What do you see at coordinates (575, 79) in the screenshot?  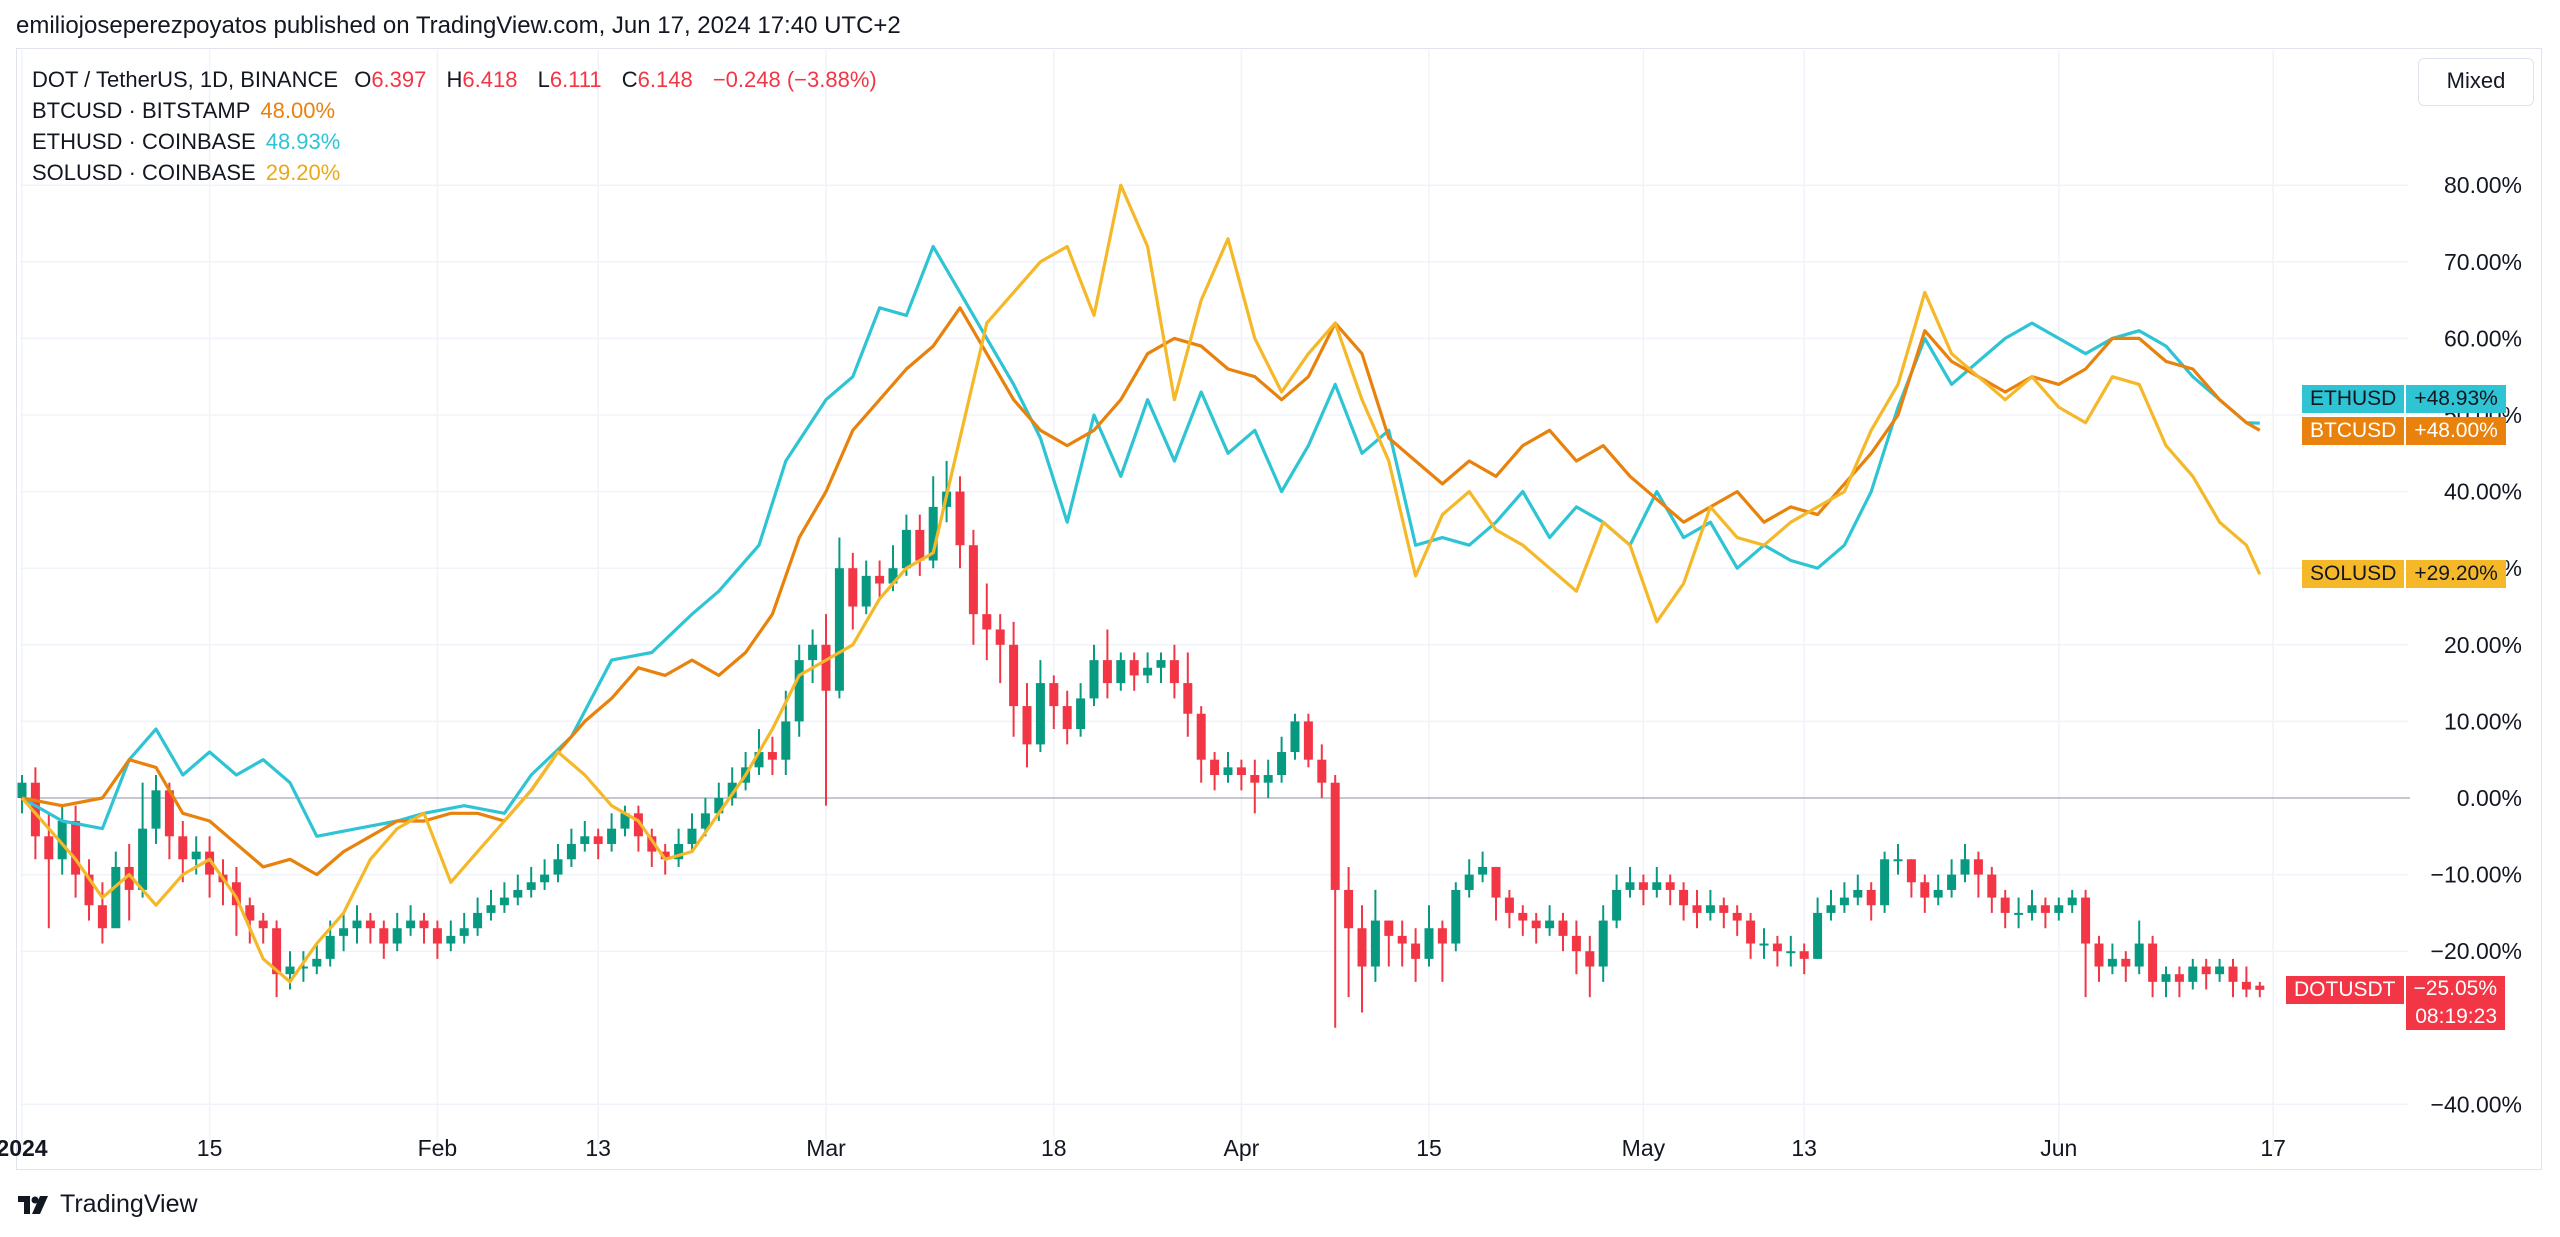 I see `legend-low-value: 6.111` at bounding box center [575, 79].